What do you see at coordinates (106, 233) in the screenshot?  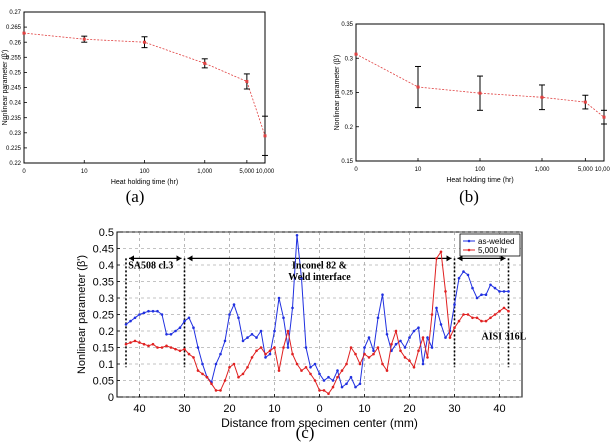 I see `chart-c-ytick-label: 0.5` at bounding box center [106, 233].